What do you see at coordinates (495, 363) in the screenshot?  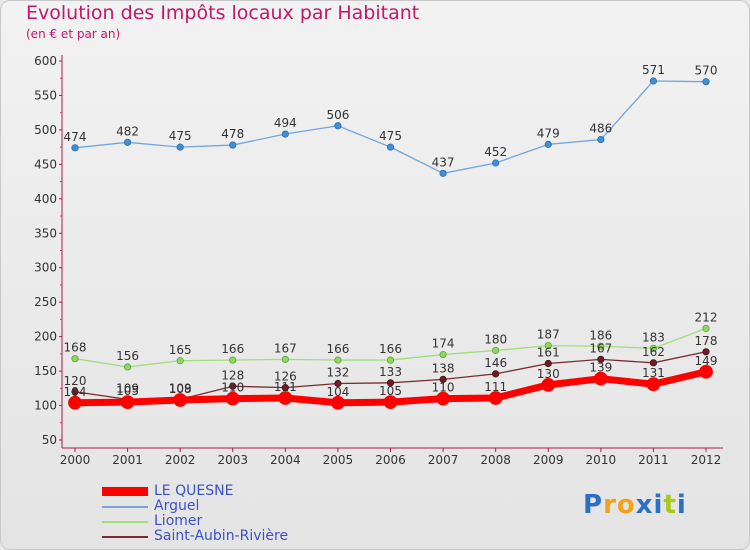 I see `data-label-saint_aubin: 146` at bounding box center [495, 363].